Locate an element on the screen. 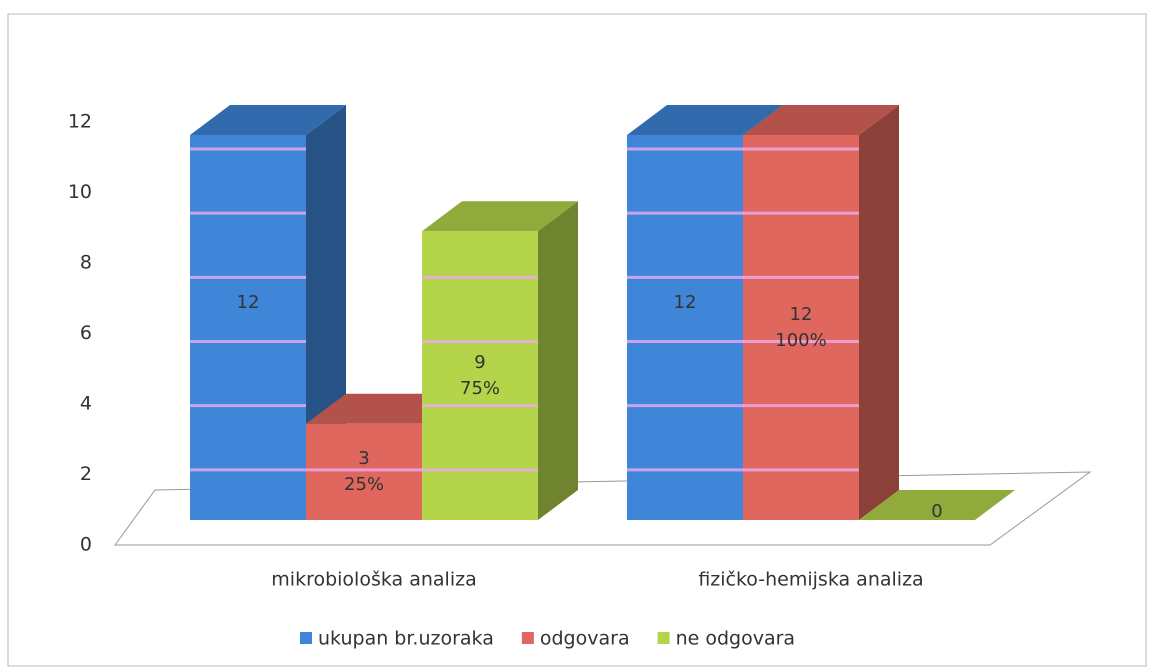 Image resolution: width=1151 pixels, height=671 pixels. data-label: 12 100% is located at coordinates (801, 327).